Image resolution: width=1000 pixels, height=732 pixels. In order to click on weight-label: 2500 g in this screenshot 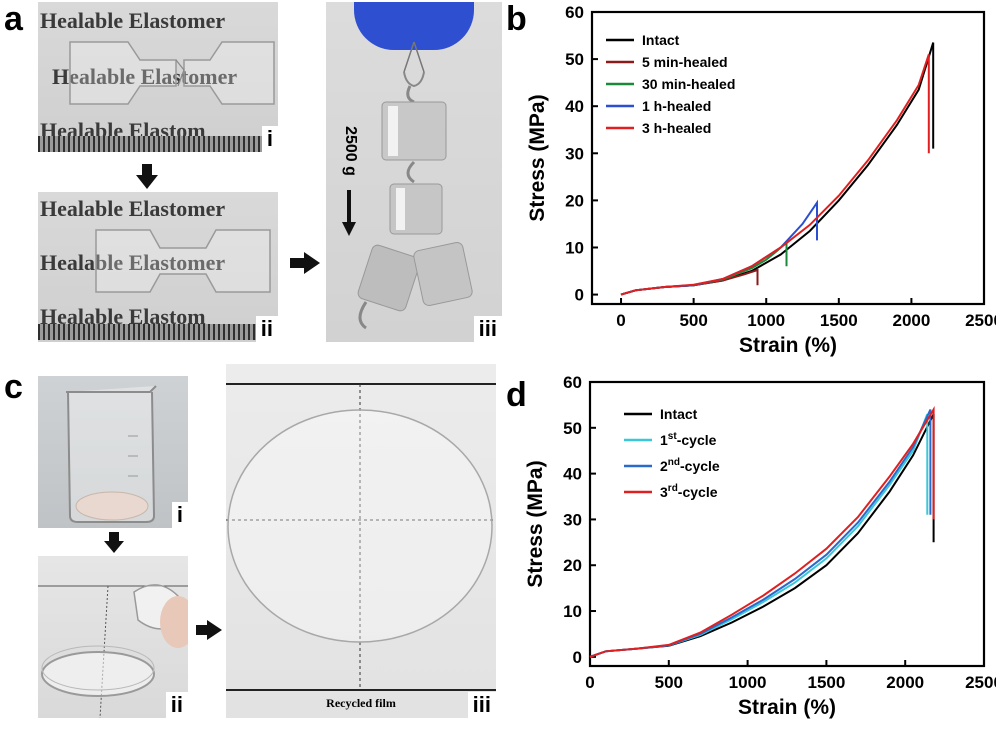, I will do `click(350, 151)`.